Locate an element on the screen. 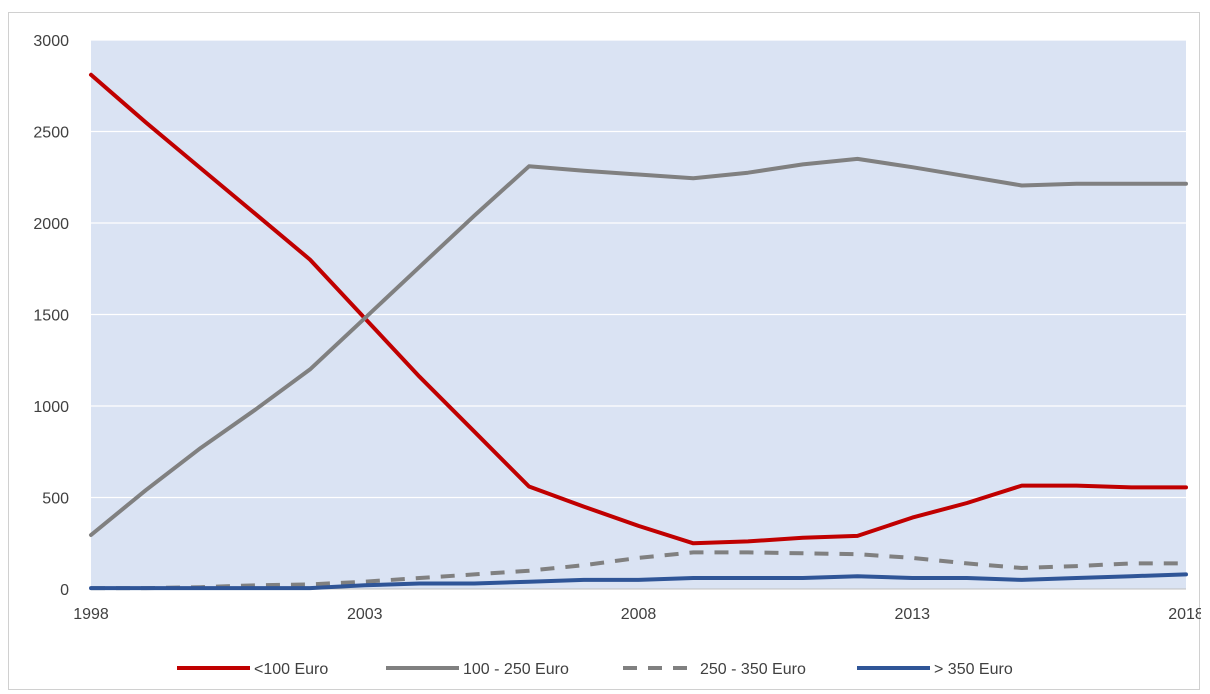  y-tick-label-1000: 1000 is located at coordinates (51, 407).